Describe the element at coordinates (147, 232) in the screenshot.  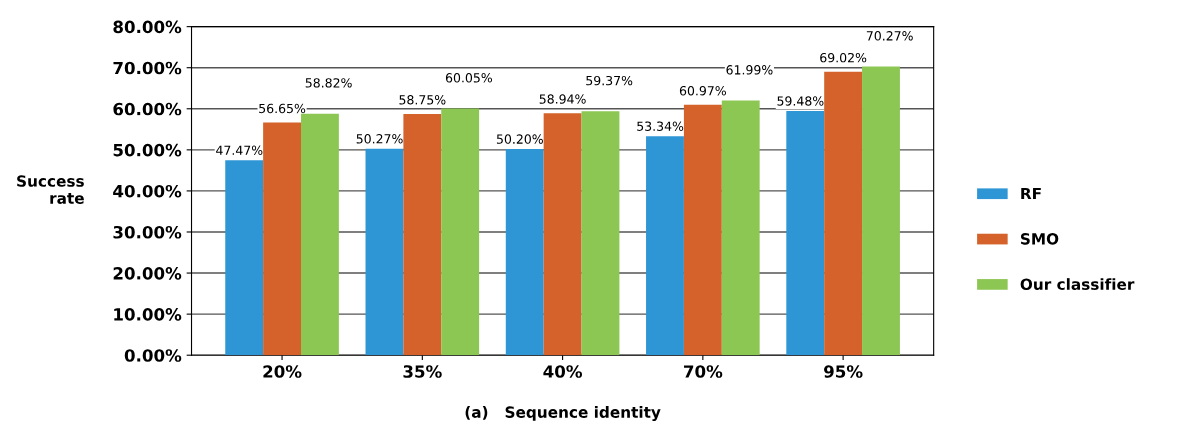
I see `y-tick-label: 30.00%` at that location.